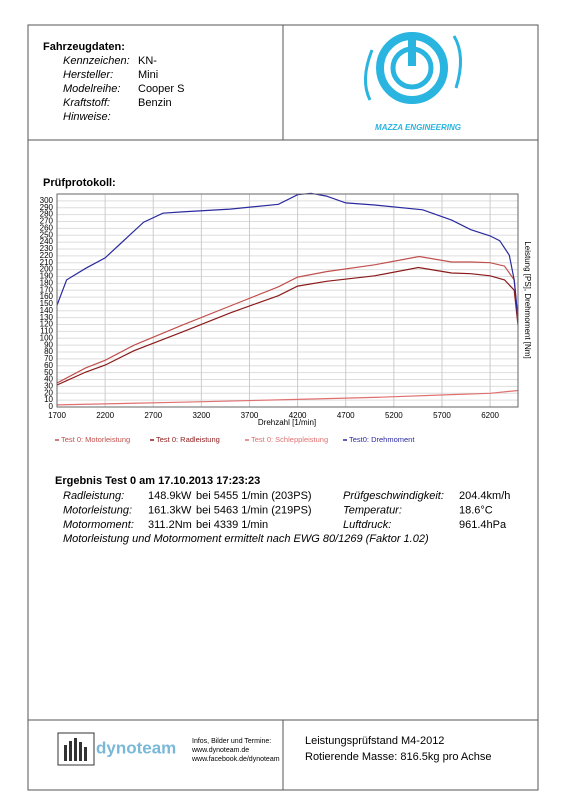  Describe the element at coordinates (413, 82) in the screenshot. I see `logo: MAZZA ENGINEERING` at that location.